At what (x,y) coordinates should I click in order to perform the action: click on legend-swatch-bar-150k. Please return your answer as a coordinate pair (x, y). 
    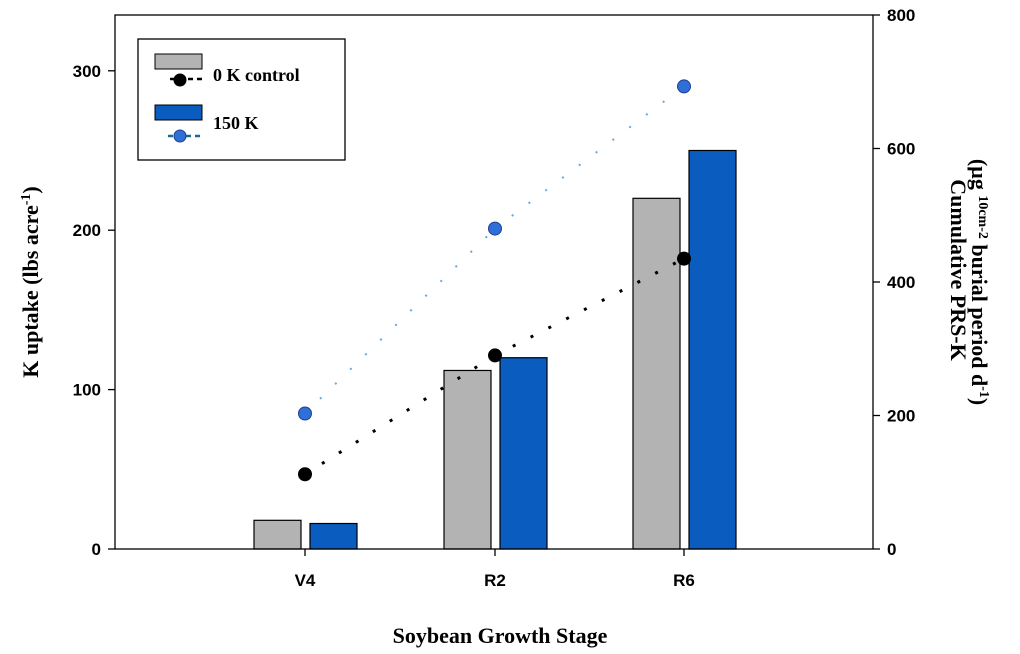
    Looking at the image, I should click on (178, 112).